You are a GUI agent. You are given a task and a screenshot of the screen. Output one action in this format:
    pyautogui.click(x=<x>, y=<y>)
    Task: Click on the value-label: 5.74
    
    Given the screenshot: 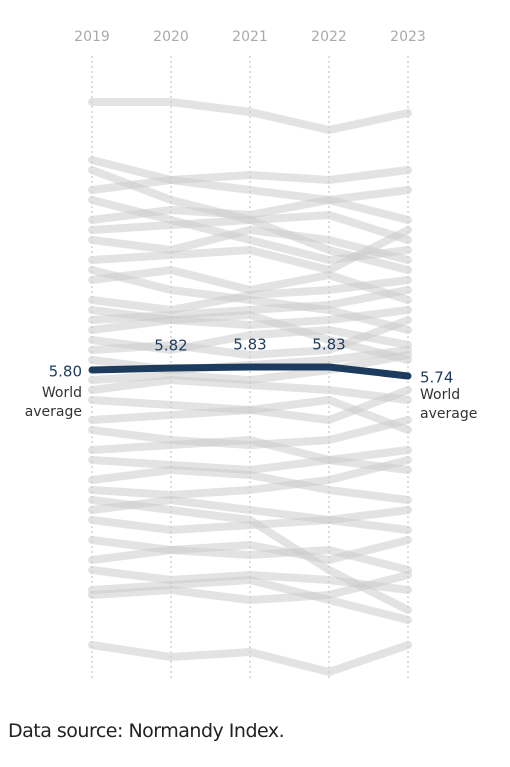 What is the action you would take?
    pyautogui.click(x=436, y=378)
    